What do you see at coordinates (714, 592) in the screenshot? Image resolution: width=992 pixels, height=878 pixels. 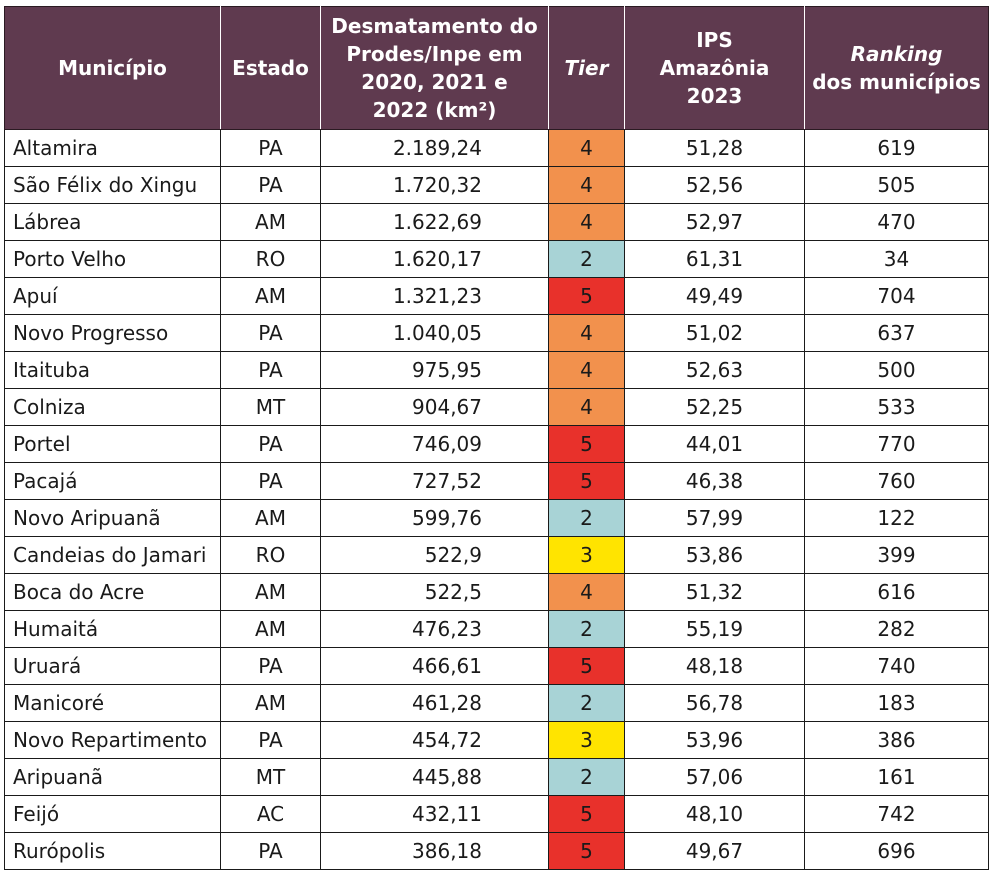 I see `cell-ips: 51,32` at bounding box center [714, 592].